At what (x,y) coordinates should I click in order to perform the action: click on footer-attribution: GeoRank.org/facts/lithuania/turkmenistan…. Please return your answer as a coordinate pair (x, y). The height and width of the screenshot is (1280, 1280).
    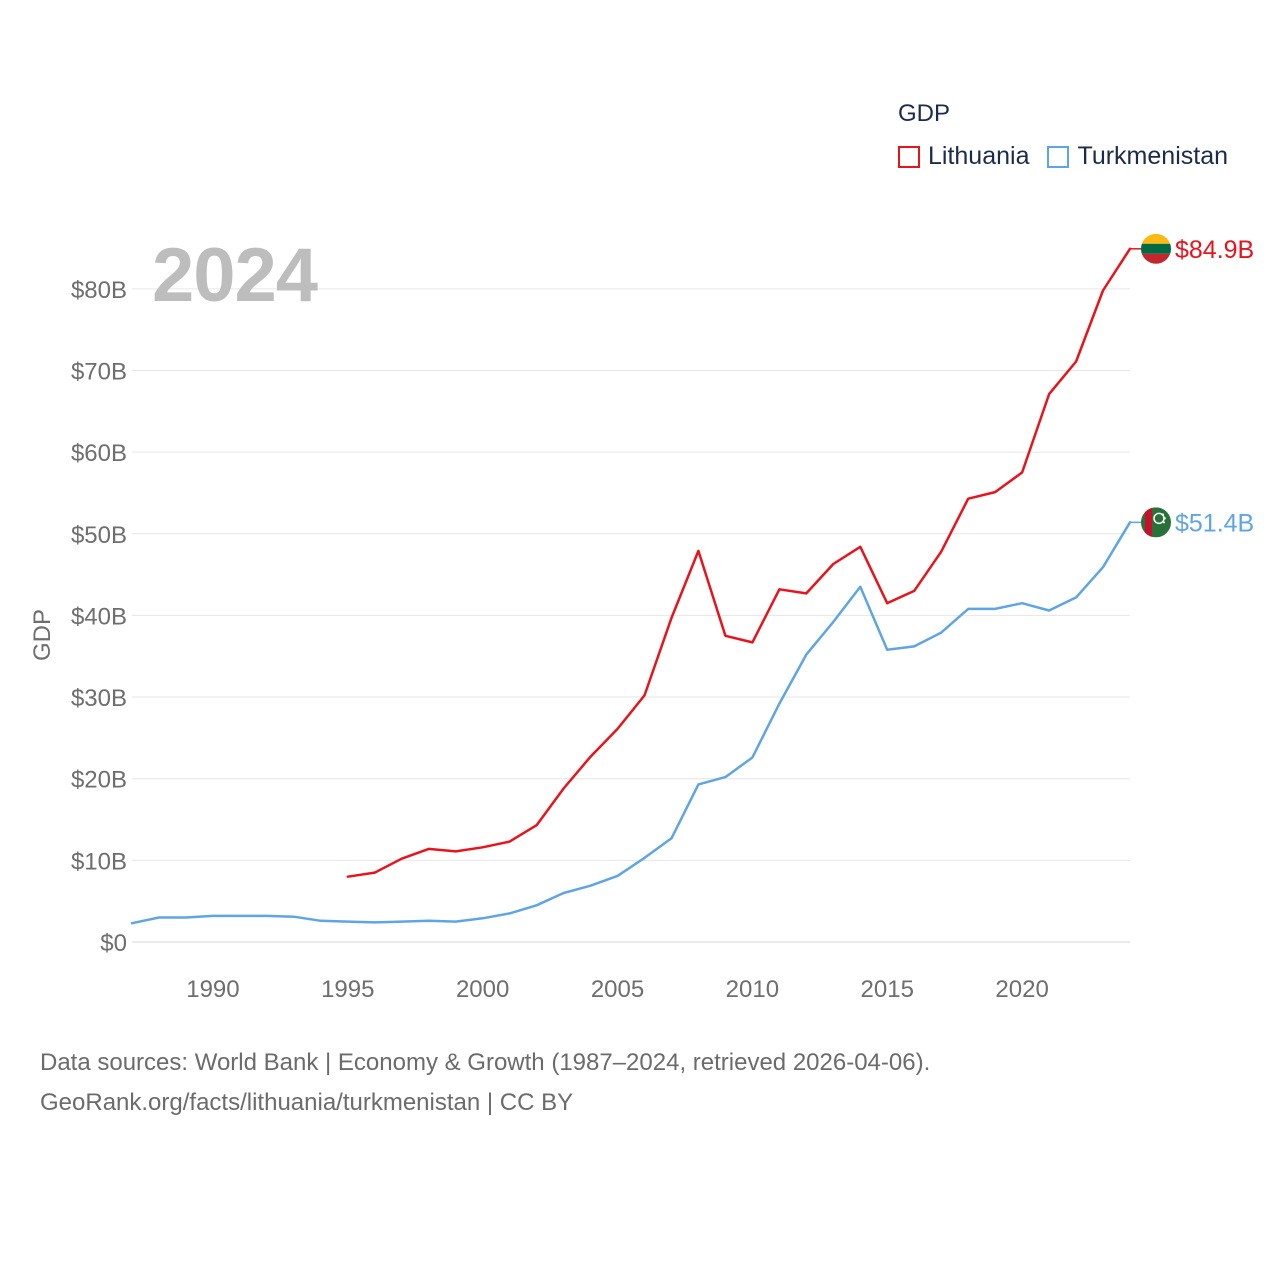
    Looking at the image, I should click on (307, 1102).